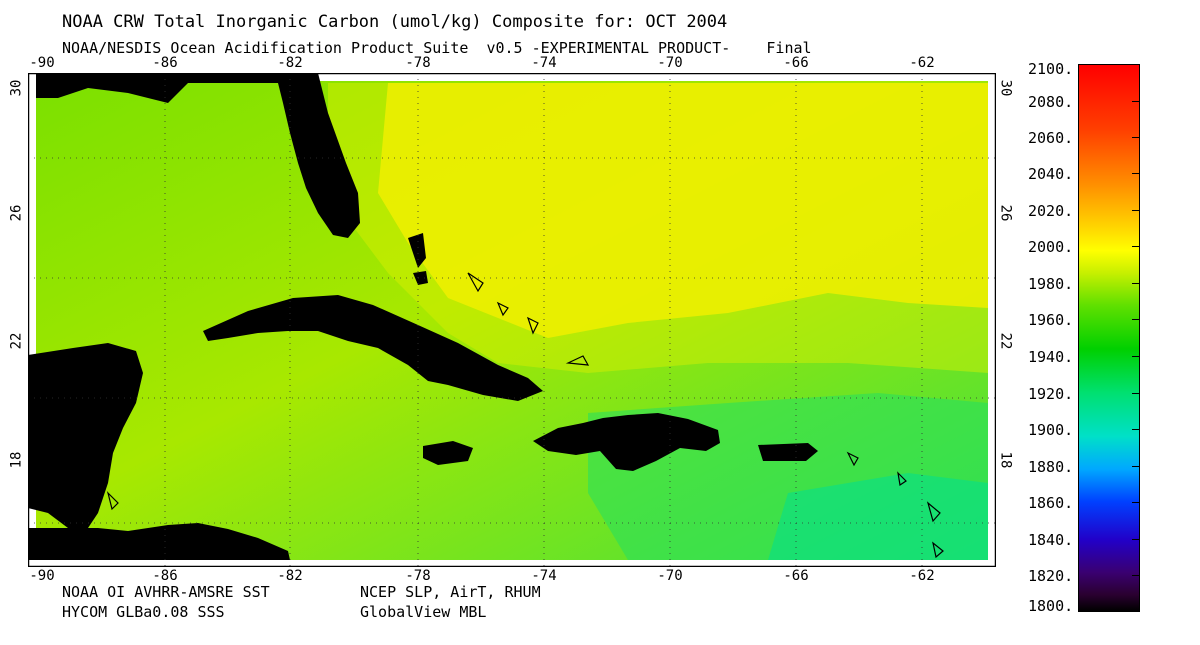  What do you see at coordinates (16, 213) in the screenshot?
I see `lat-tick-left: 26` at bounding box center [16, 213].